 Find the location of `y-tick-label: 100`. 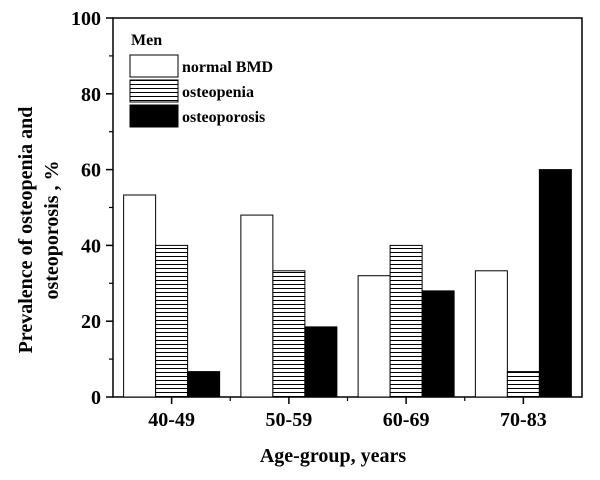

y-tick-label: 100 is located at coordinates (86, 19).